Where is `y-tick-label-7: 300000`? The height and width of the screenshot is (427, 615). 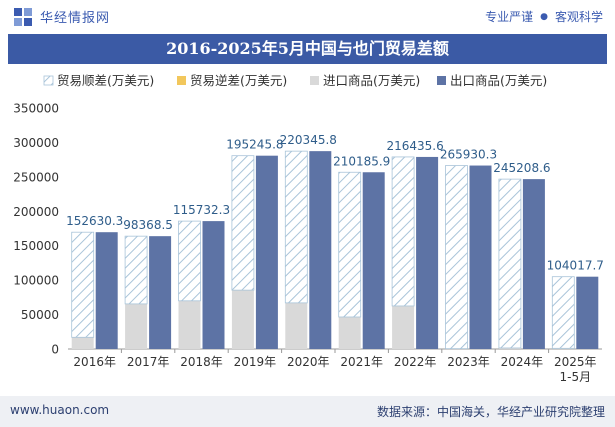 y-tick-label-7: 300000 is located at coordinates (36, 143).